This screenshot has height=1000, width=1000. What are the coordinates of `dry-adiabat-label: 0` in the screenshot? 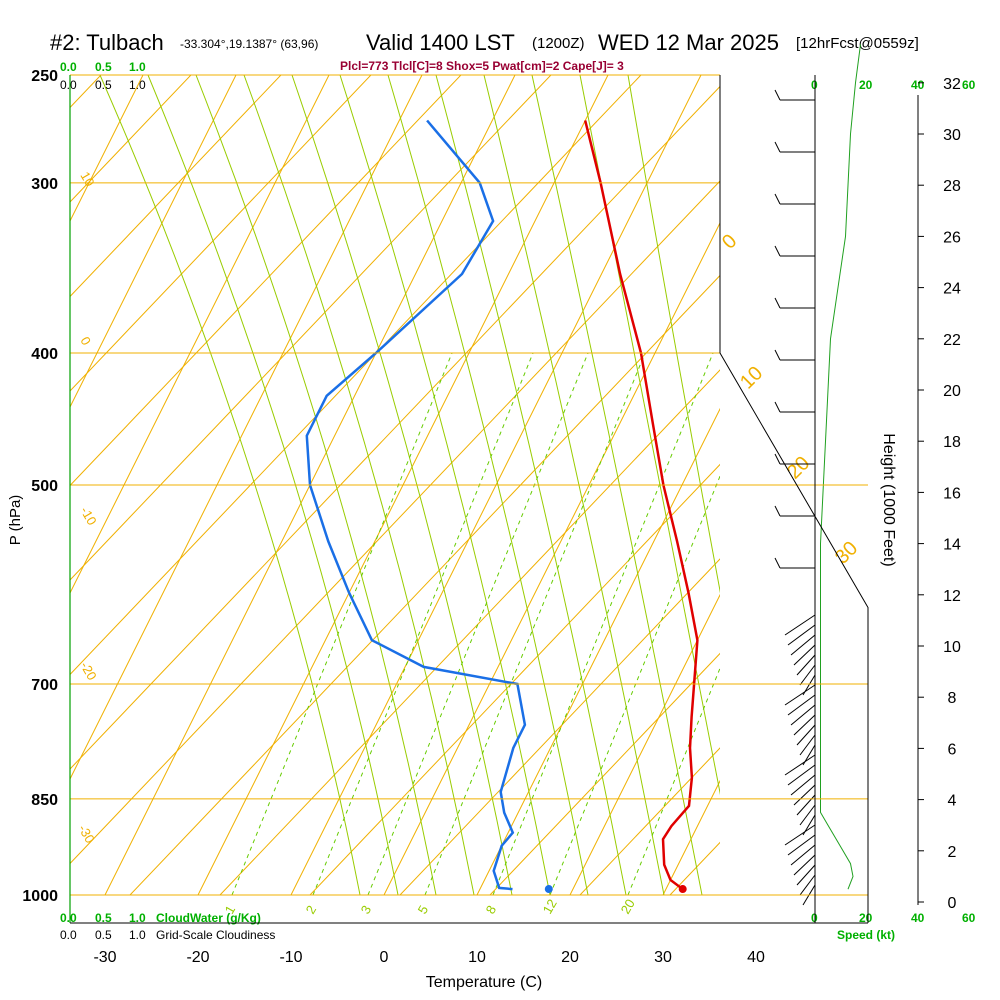 It's located at (729, 241).